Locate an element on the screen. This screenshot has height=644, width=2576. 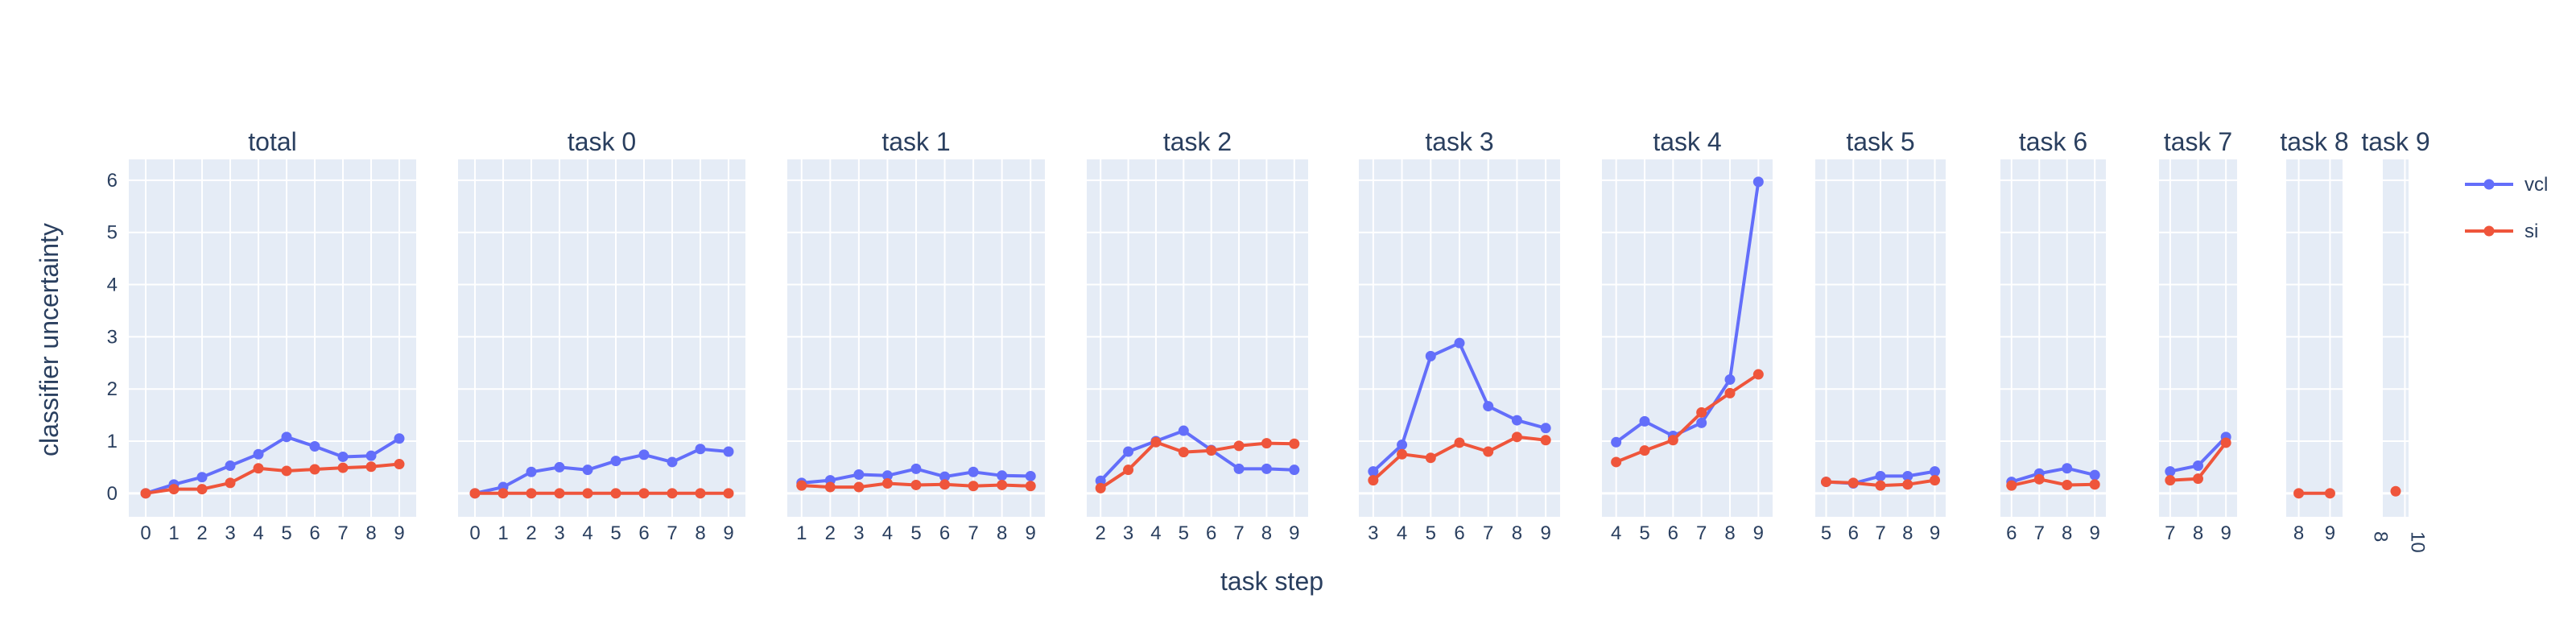
legend-item-si: si is located at coordinates (2501, 231).